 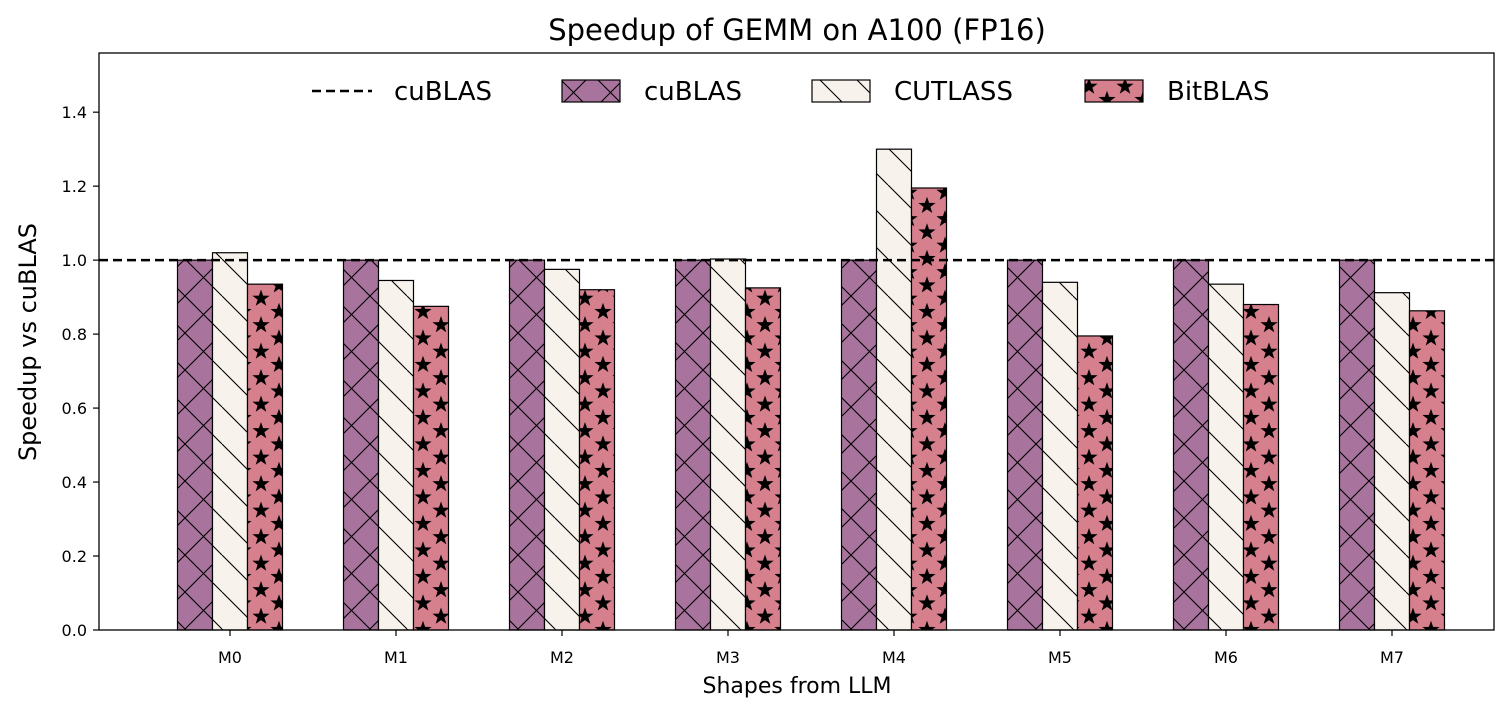 I want to click on bar-cutlass-m6, so click(x=1226, y=457).